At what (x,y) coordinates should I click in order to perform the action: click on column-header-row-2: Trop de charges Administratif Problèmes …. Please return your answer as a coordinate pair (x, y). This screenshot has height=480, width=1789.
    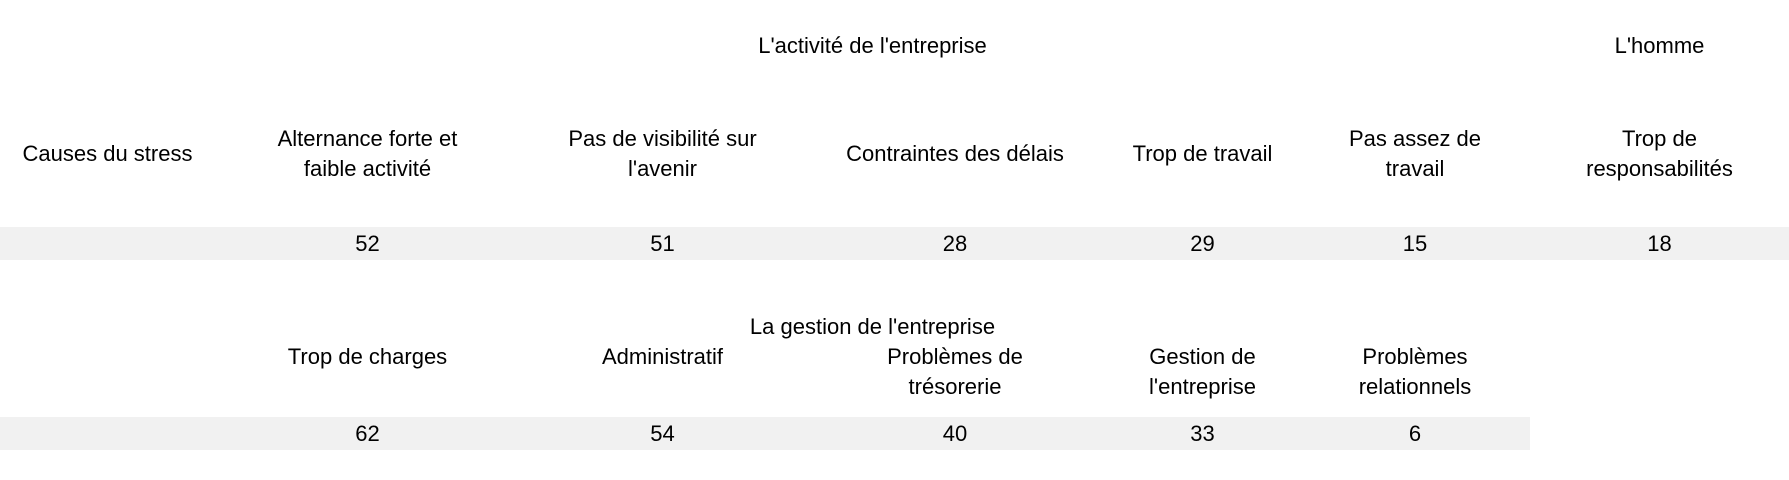
    Looking at the image, I should click on (894, 373).